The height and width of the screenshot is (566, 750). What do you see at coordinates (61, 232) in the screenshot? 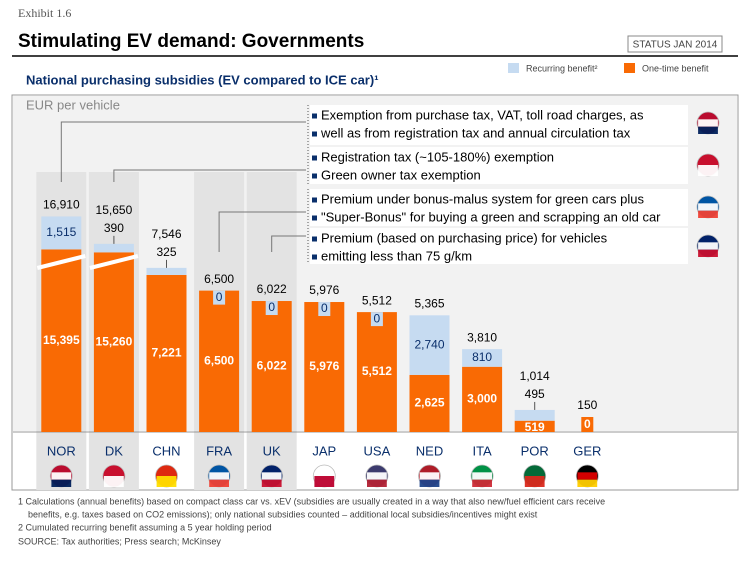
I see `value-label: 1,515` at bounding box center [61, 232].